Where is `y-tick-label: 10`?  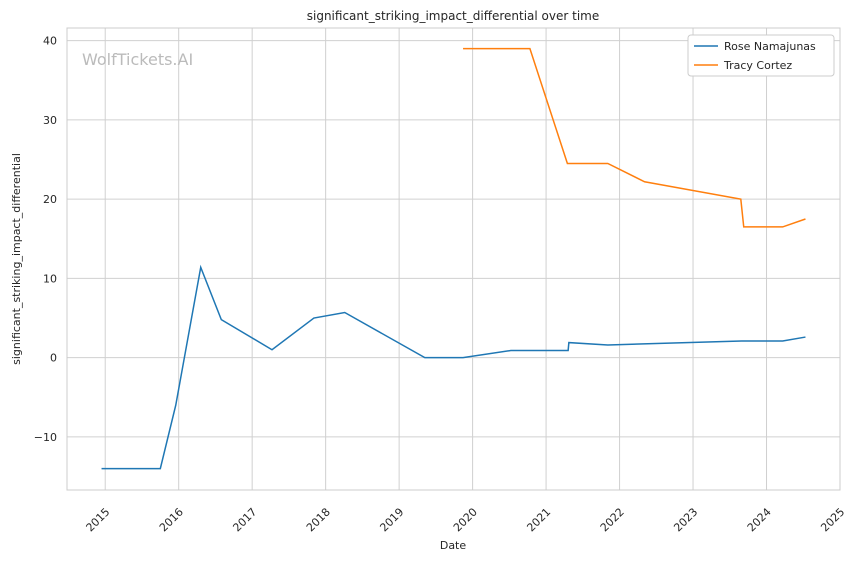 y-tick-label: 10 is located at coordinates (50, 278).